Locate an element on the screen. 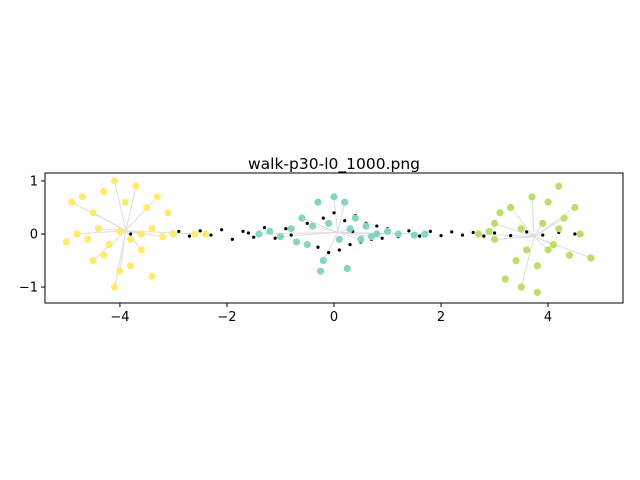  x-tick-label: −2 is located at coordinates (226, 317).